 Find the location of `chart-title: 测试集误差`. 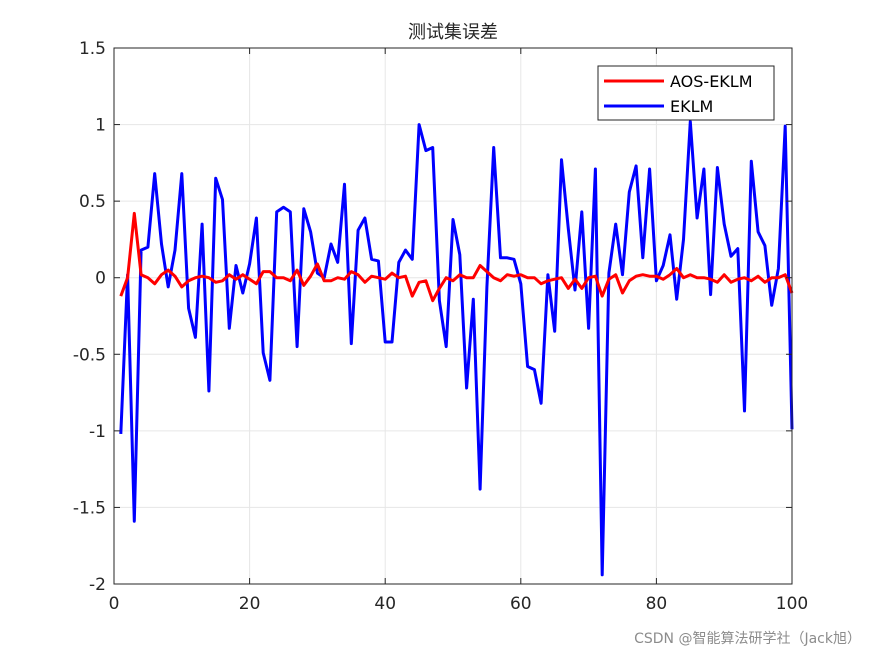

chart-title: 测试集误差 is located at coordinates (453, 32).